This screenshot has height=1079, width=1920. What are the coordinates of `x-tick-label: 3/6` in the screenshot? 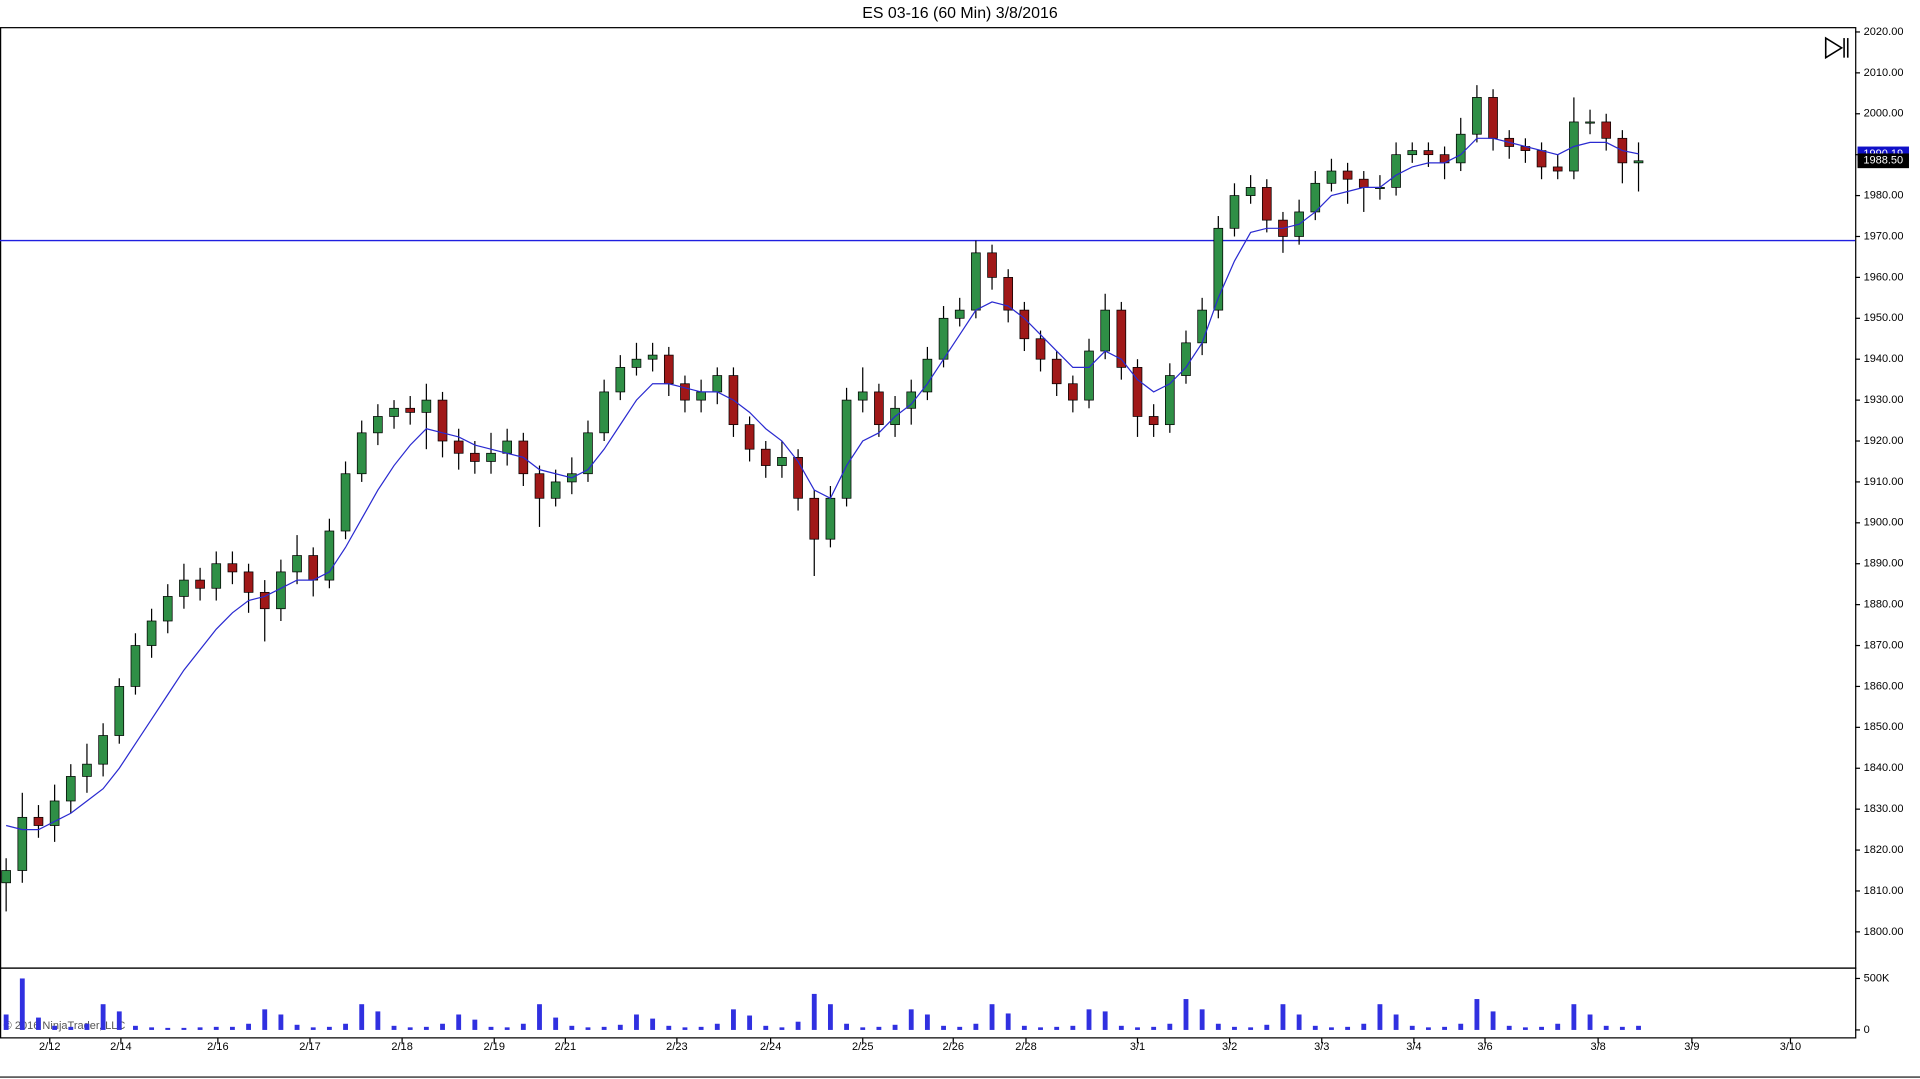 It's located at (1484, 1047).